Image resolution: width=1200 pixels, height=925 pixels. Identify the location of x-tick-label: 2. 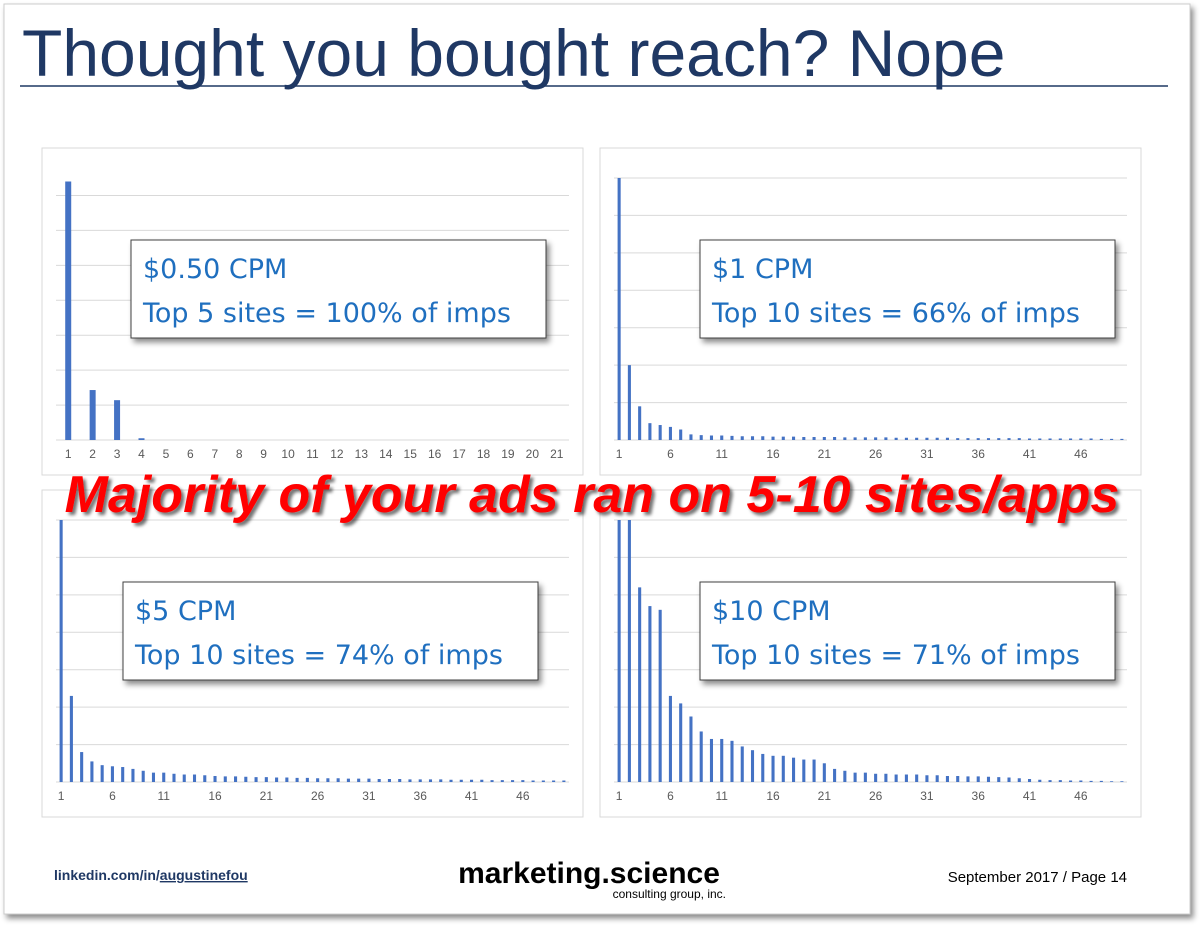
(92, 454).